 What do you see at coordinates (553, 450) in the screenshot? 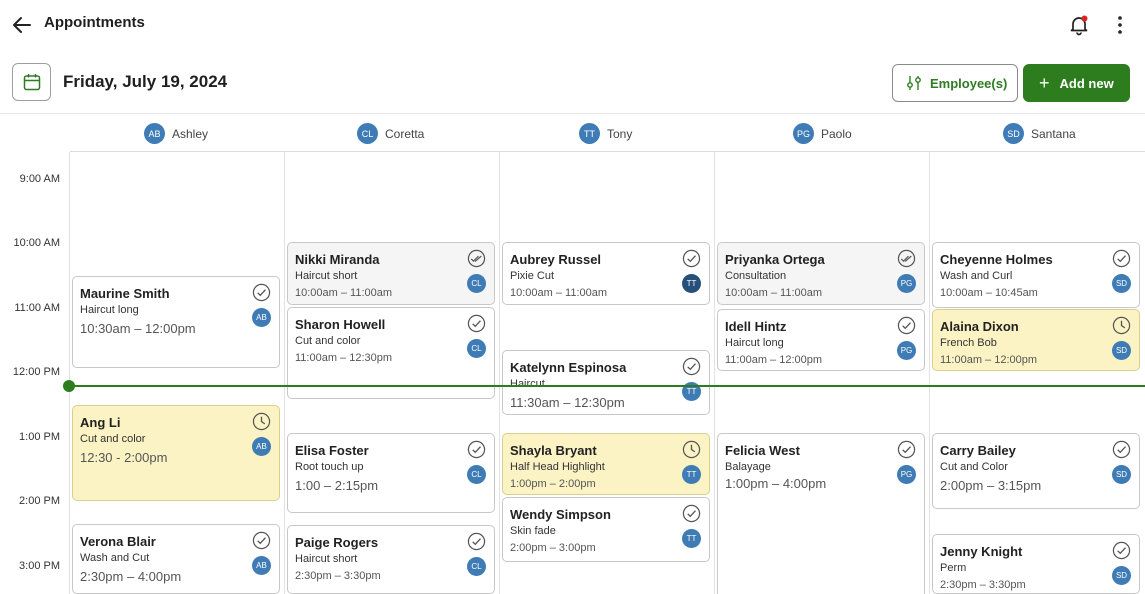
I see `client-name: Shayla Bryant` at bounding box center [553, 450].